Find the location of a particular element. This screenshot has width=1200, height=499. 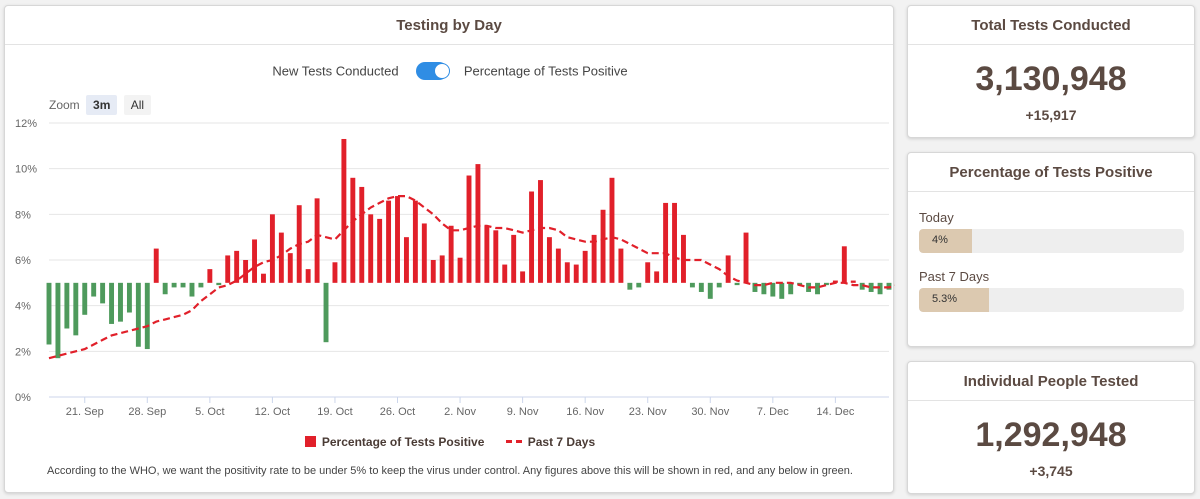

metric-toggle-switch is located at coordinates (433, 71).